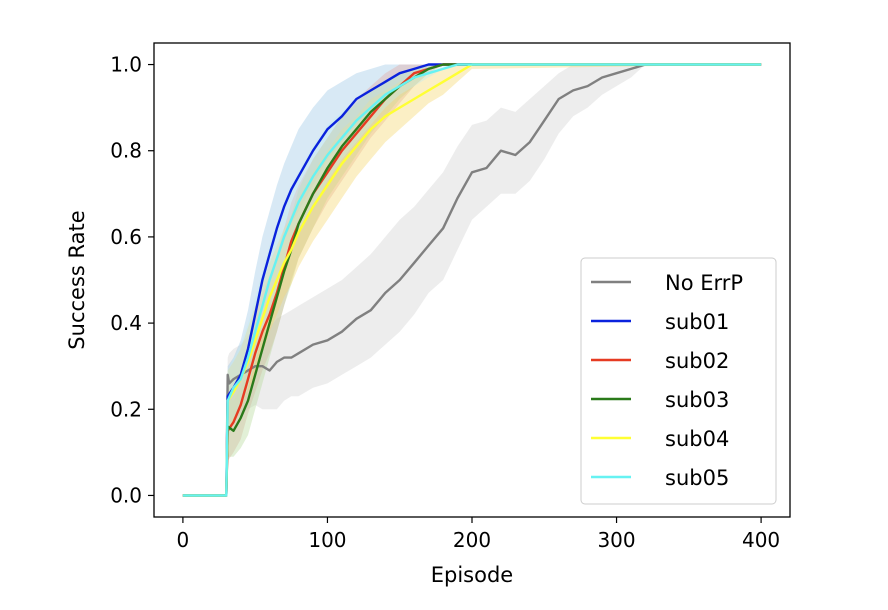  What do you see at coordinates (126, 237) in the screenshot?
I see `y-tick-label: 0.6` at bounding box center [126, 237].